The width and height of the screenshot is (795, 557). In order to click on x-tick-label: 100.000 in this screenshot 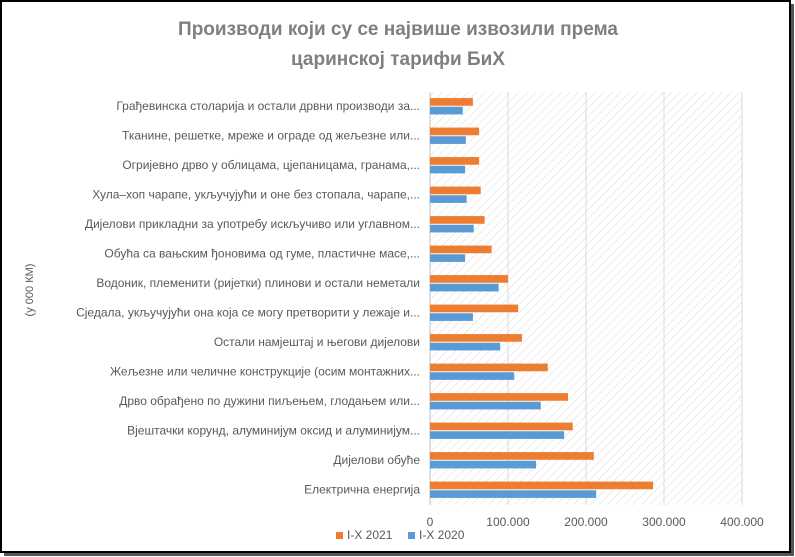, I will do `click(508, 522)`.